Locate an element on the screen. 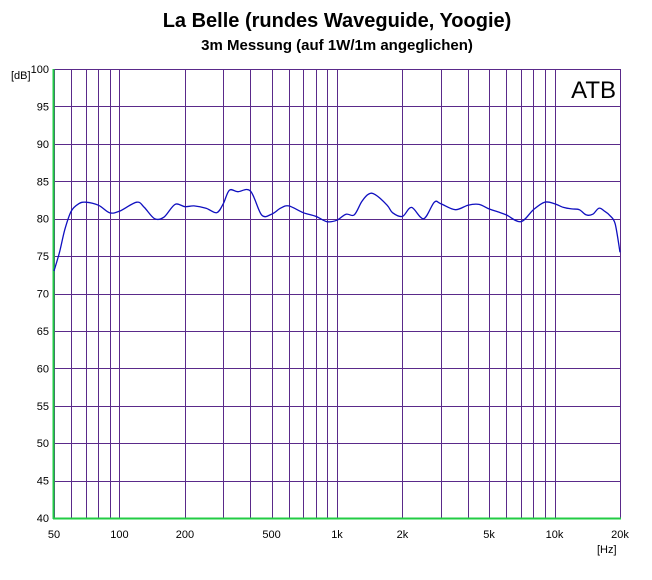  y-tick-label-1: 95 is located at coordinates (43, 107).